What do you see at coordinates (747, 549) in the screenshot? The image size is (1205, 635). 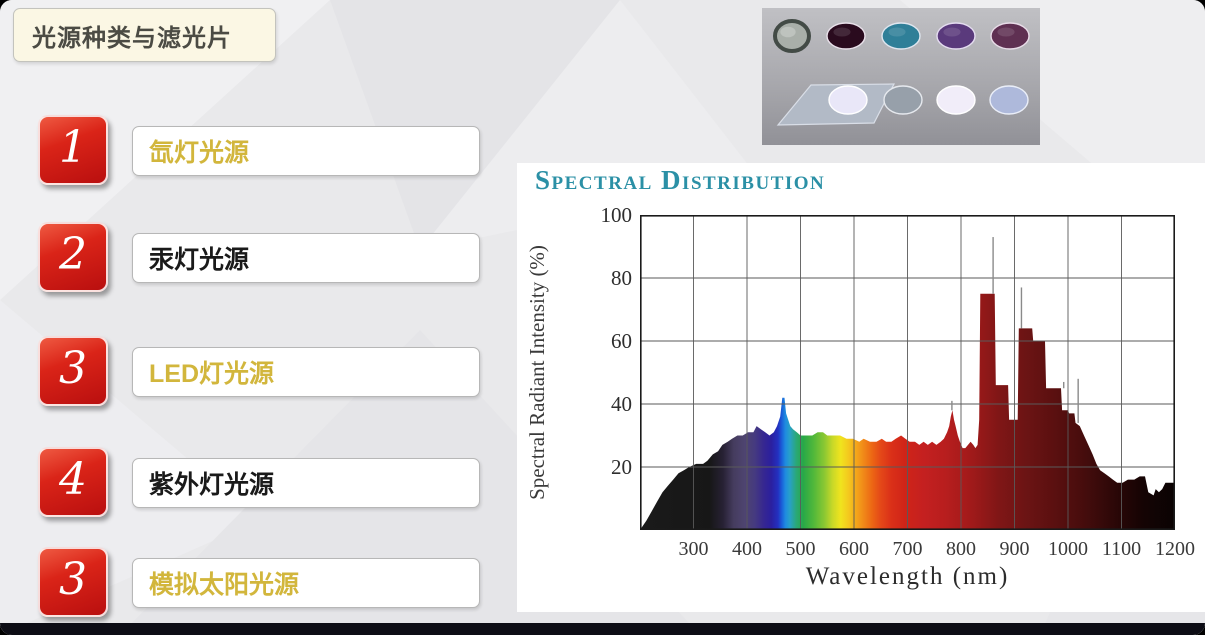 I see `x-tick-label: 400` at bounding box center [747, 549].